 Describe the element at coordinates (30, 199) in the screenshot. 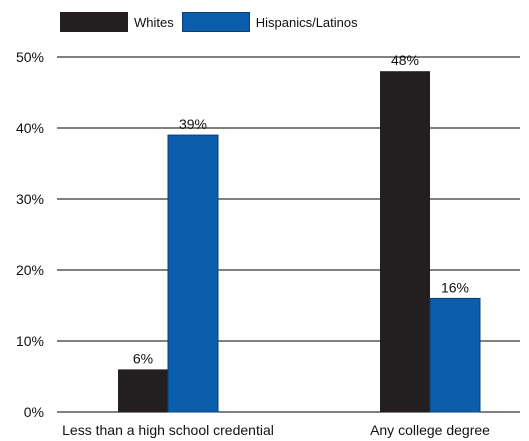

I see `y-tick-label-30: 30%` at that location.